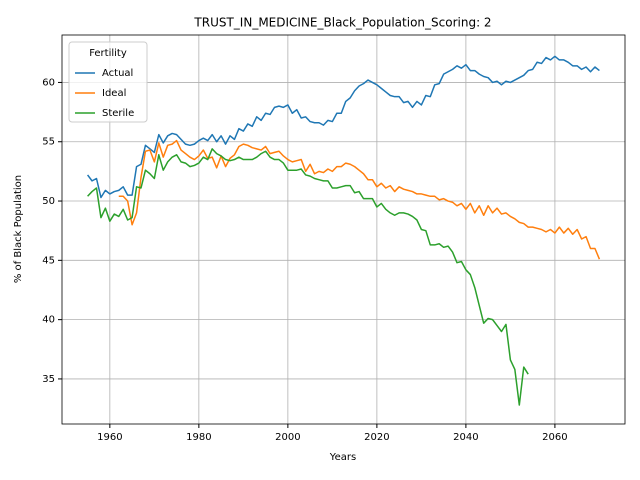 The height and width of the screenshot is (480, 640). What do you see at coordinates (108, 53) in the screenshot?
I see `legend-title: Fertility` at bounding box center [108, 53].